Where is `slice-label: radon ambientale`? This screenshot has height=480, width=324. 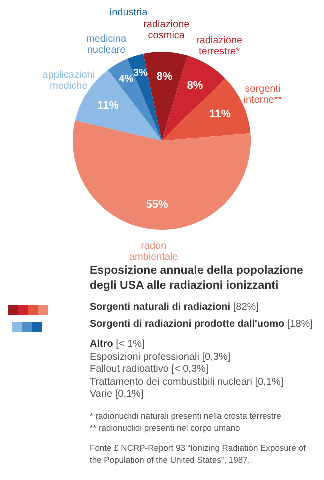
slice-label: radon ambientale is located at coordinates (154, 251).